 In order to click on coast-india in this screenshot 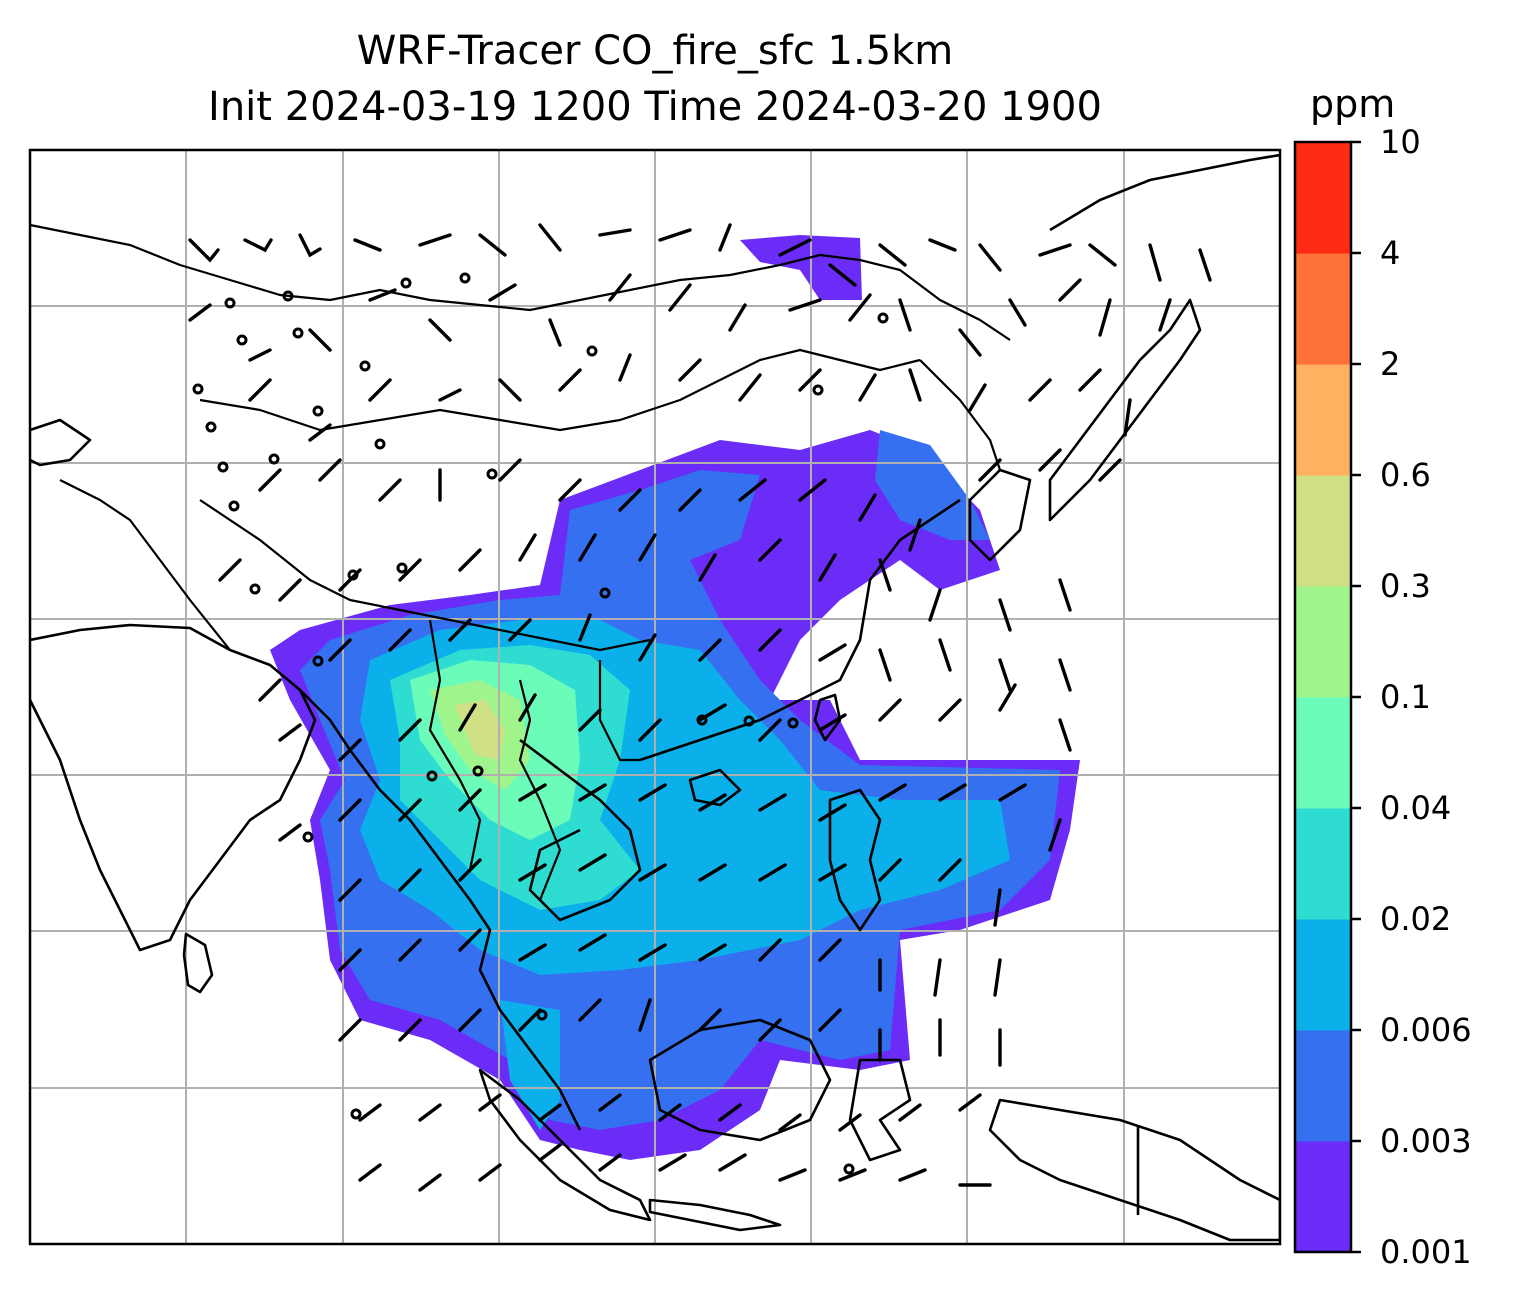, I will do `click(173, 787)`.